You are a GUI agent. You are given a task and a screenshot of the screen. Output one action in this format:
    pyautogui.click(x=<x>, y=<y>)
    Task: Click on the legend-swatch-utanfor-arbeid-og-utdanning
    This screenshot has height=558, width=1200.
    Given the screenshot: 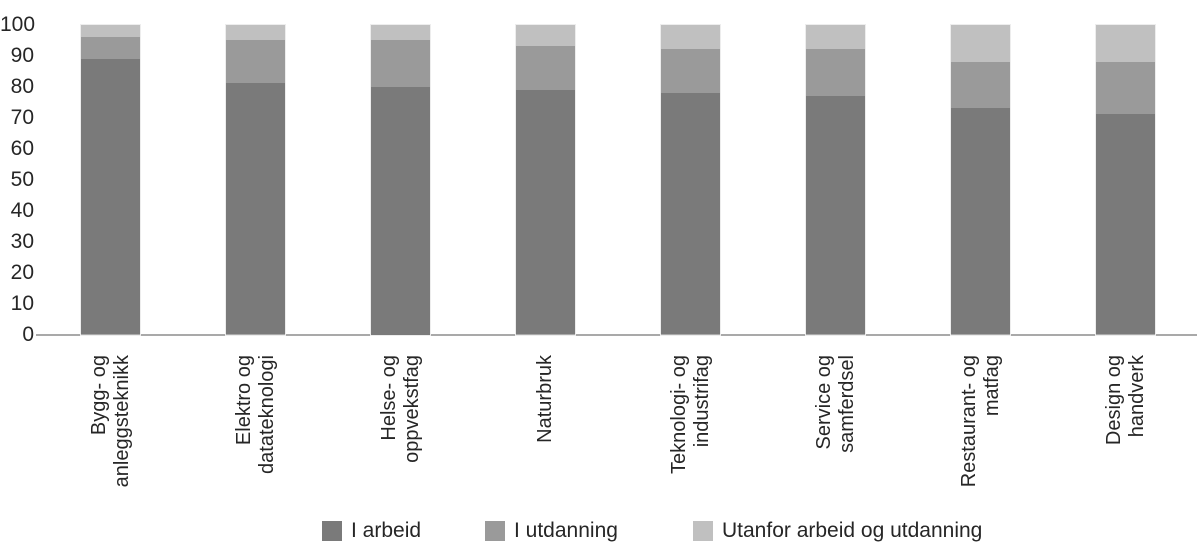 What is the action you would take?
    pyautogui.click(x=703, y=531)
    